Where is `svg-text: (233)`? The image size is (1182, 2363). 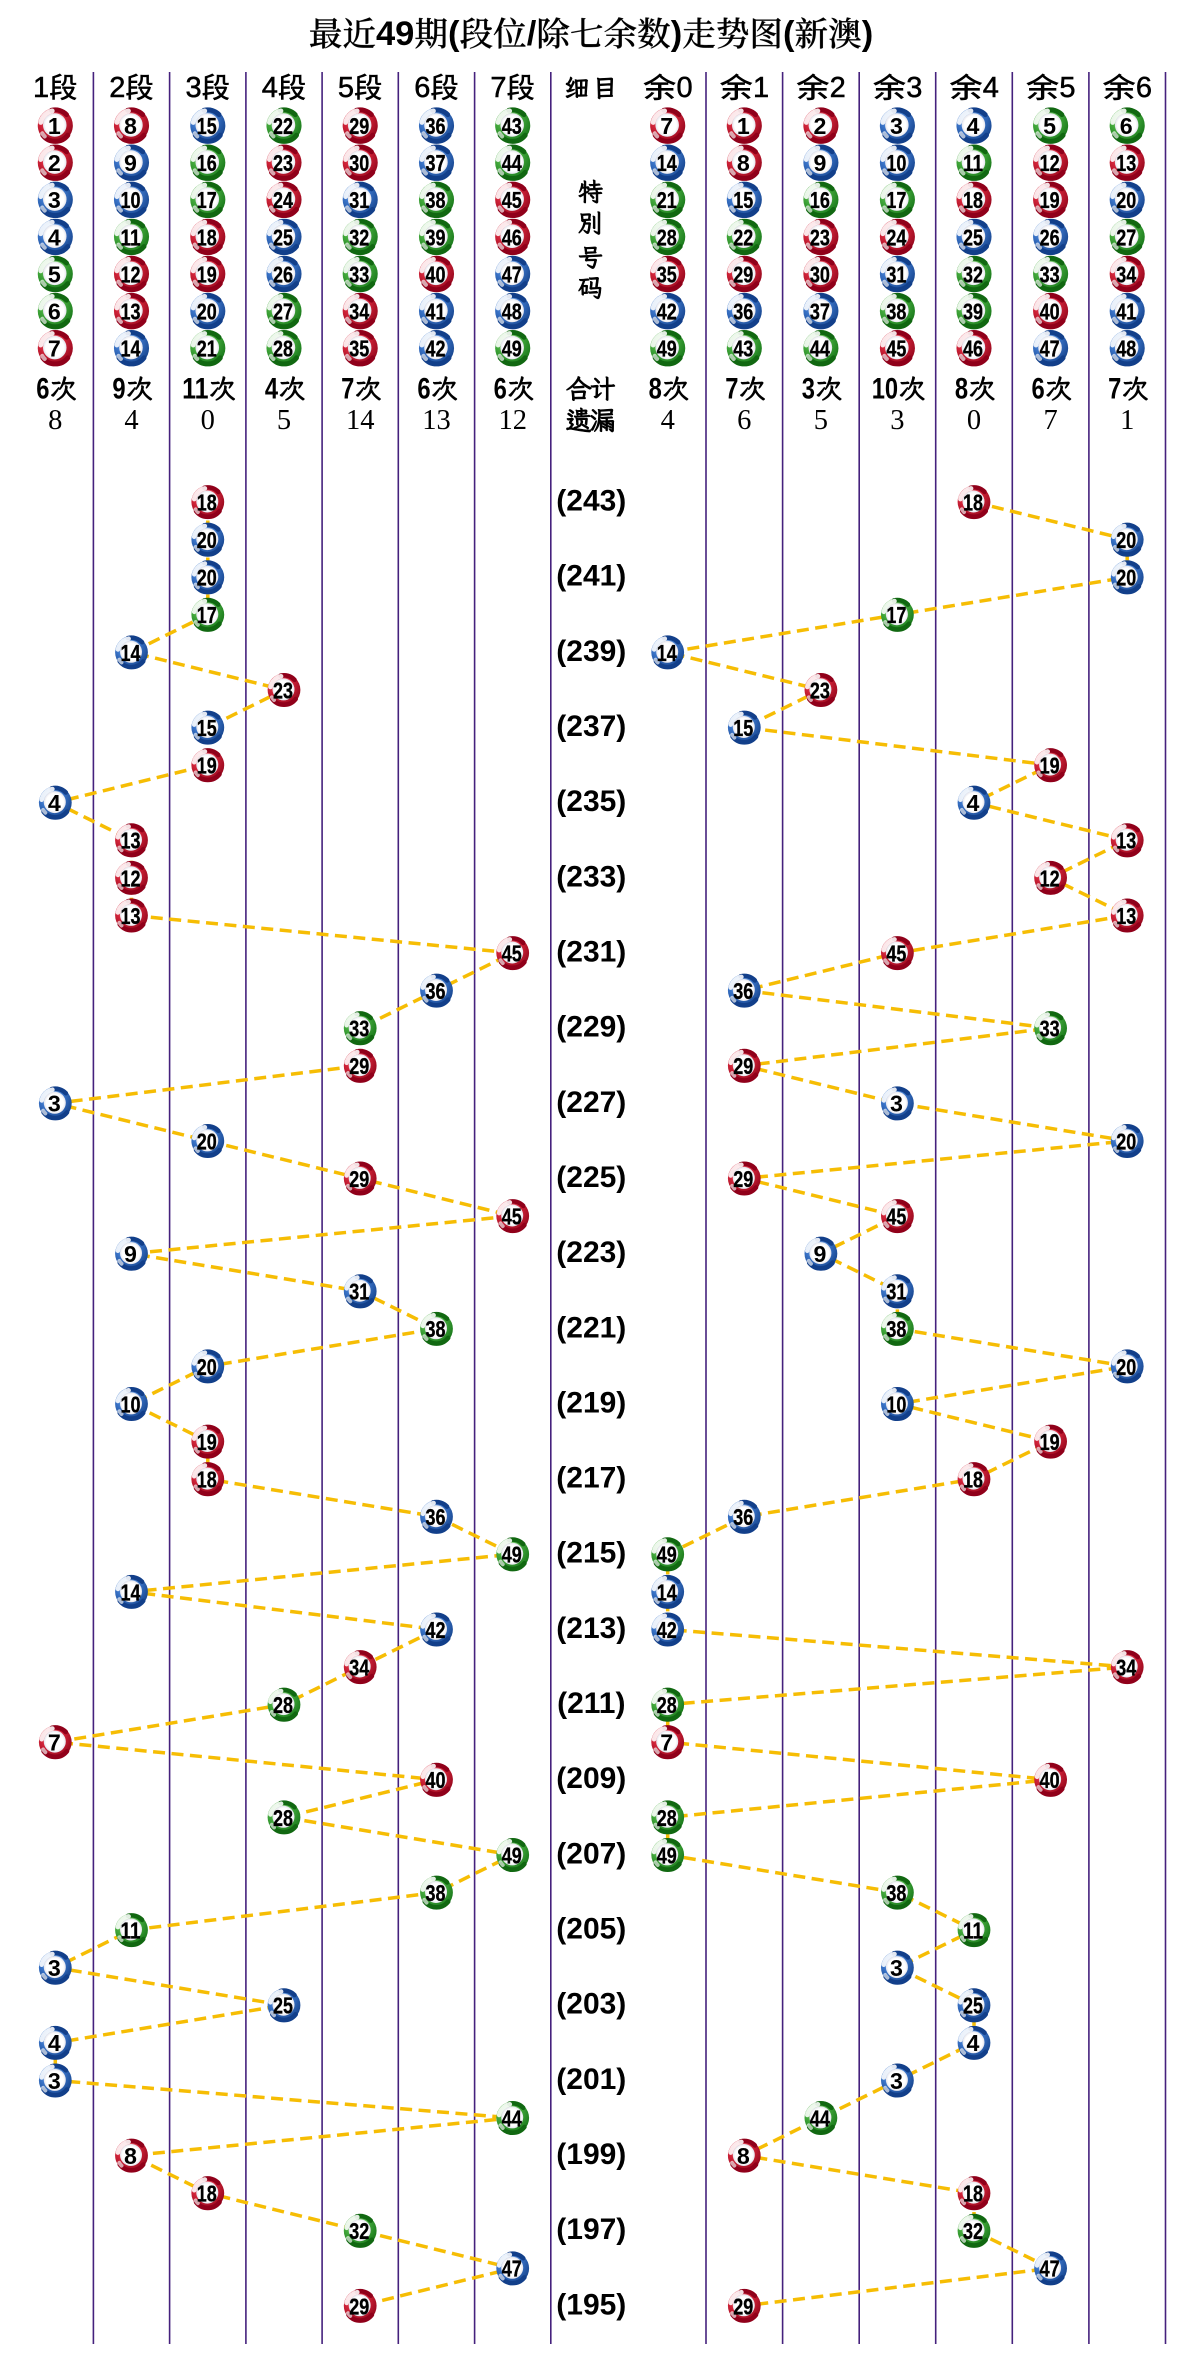 svg-text: (233) is located at coordinates (591, 876).